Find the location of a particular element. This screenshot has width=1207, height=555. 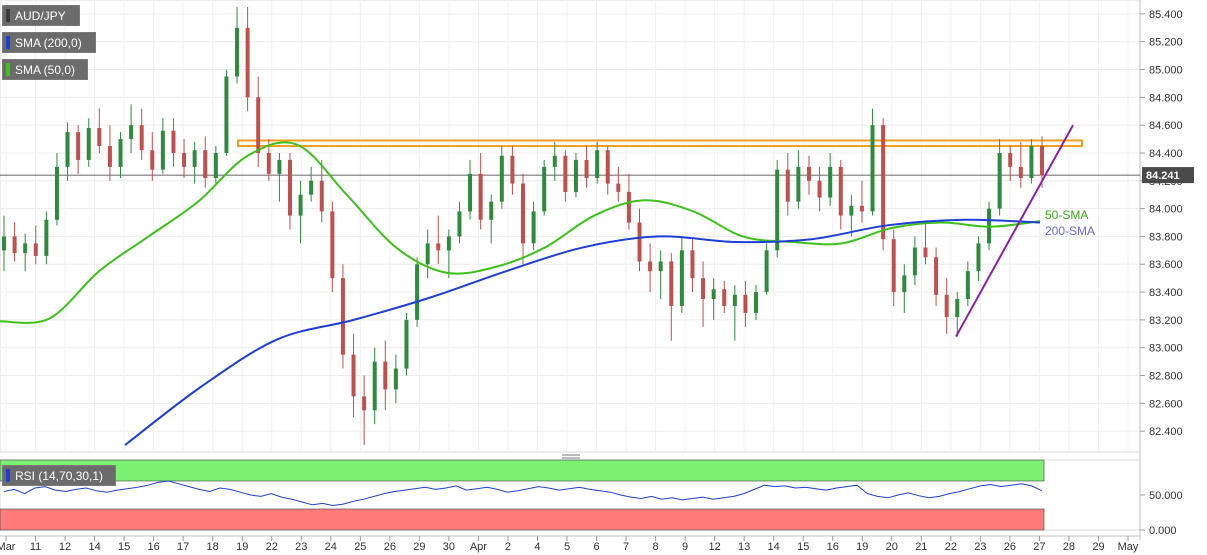

rsi-overbought-band is located at coordinates (522, 470).